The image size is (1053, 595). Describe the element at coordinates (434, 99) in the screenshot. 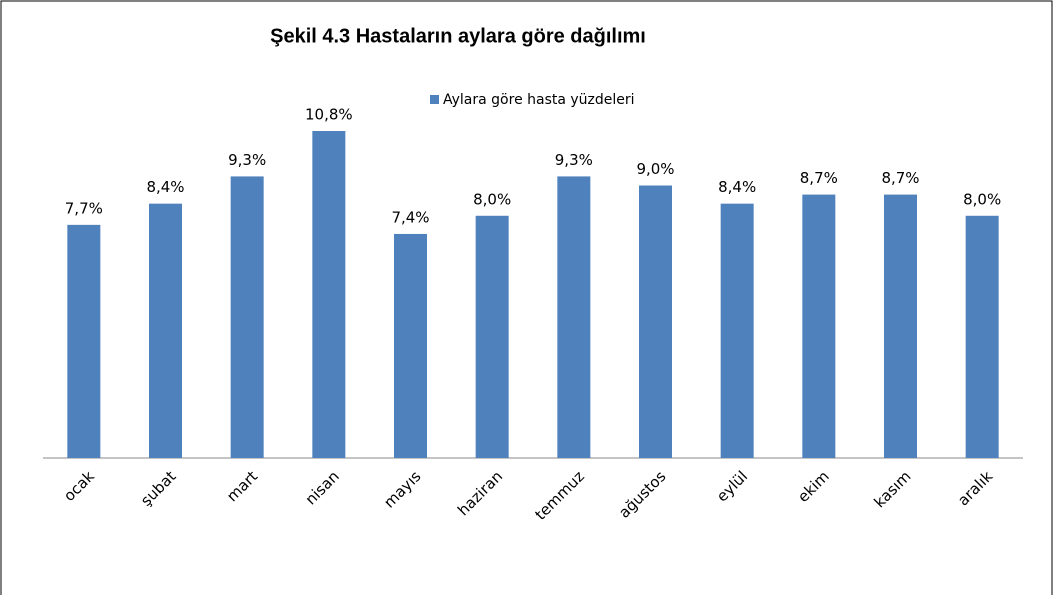

I see `legend-swatch` at that location.